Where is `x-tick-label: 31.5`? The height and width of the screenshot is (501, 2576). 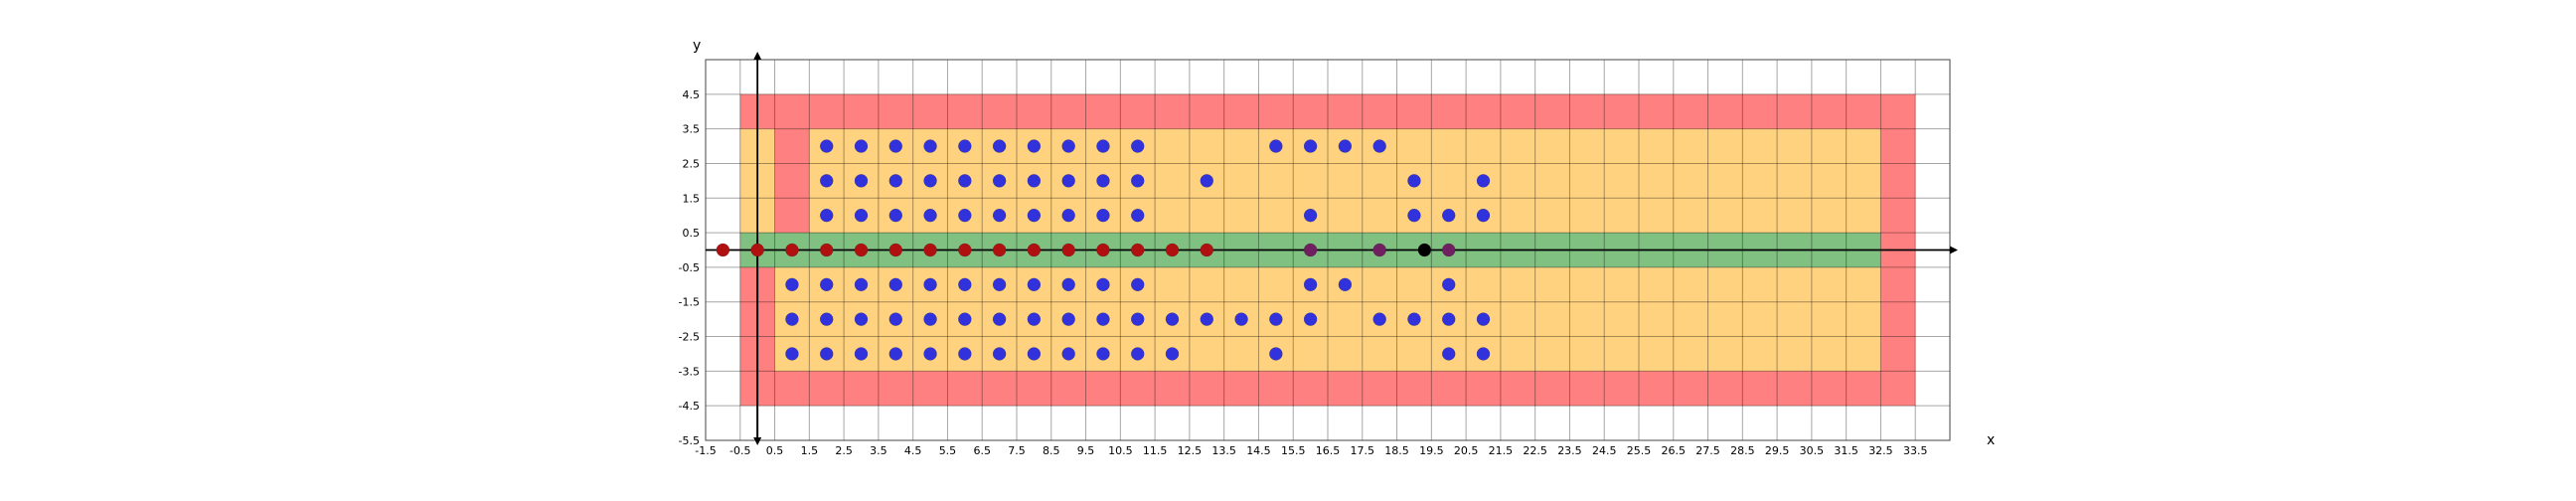
x-tick-label: 31.5 is located at coordinates (1846, 450).